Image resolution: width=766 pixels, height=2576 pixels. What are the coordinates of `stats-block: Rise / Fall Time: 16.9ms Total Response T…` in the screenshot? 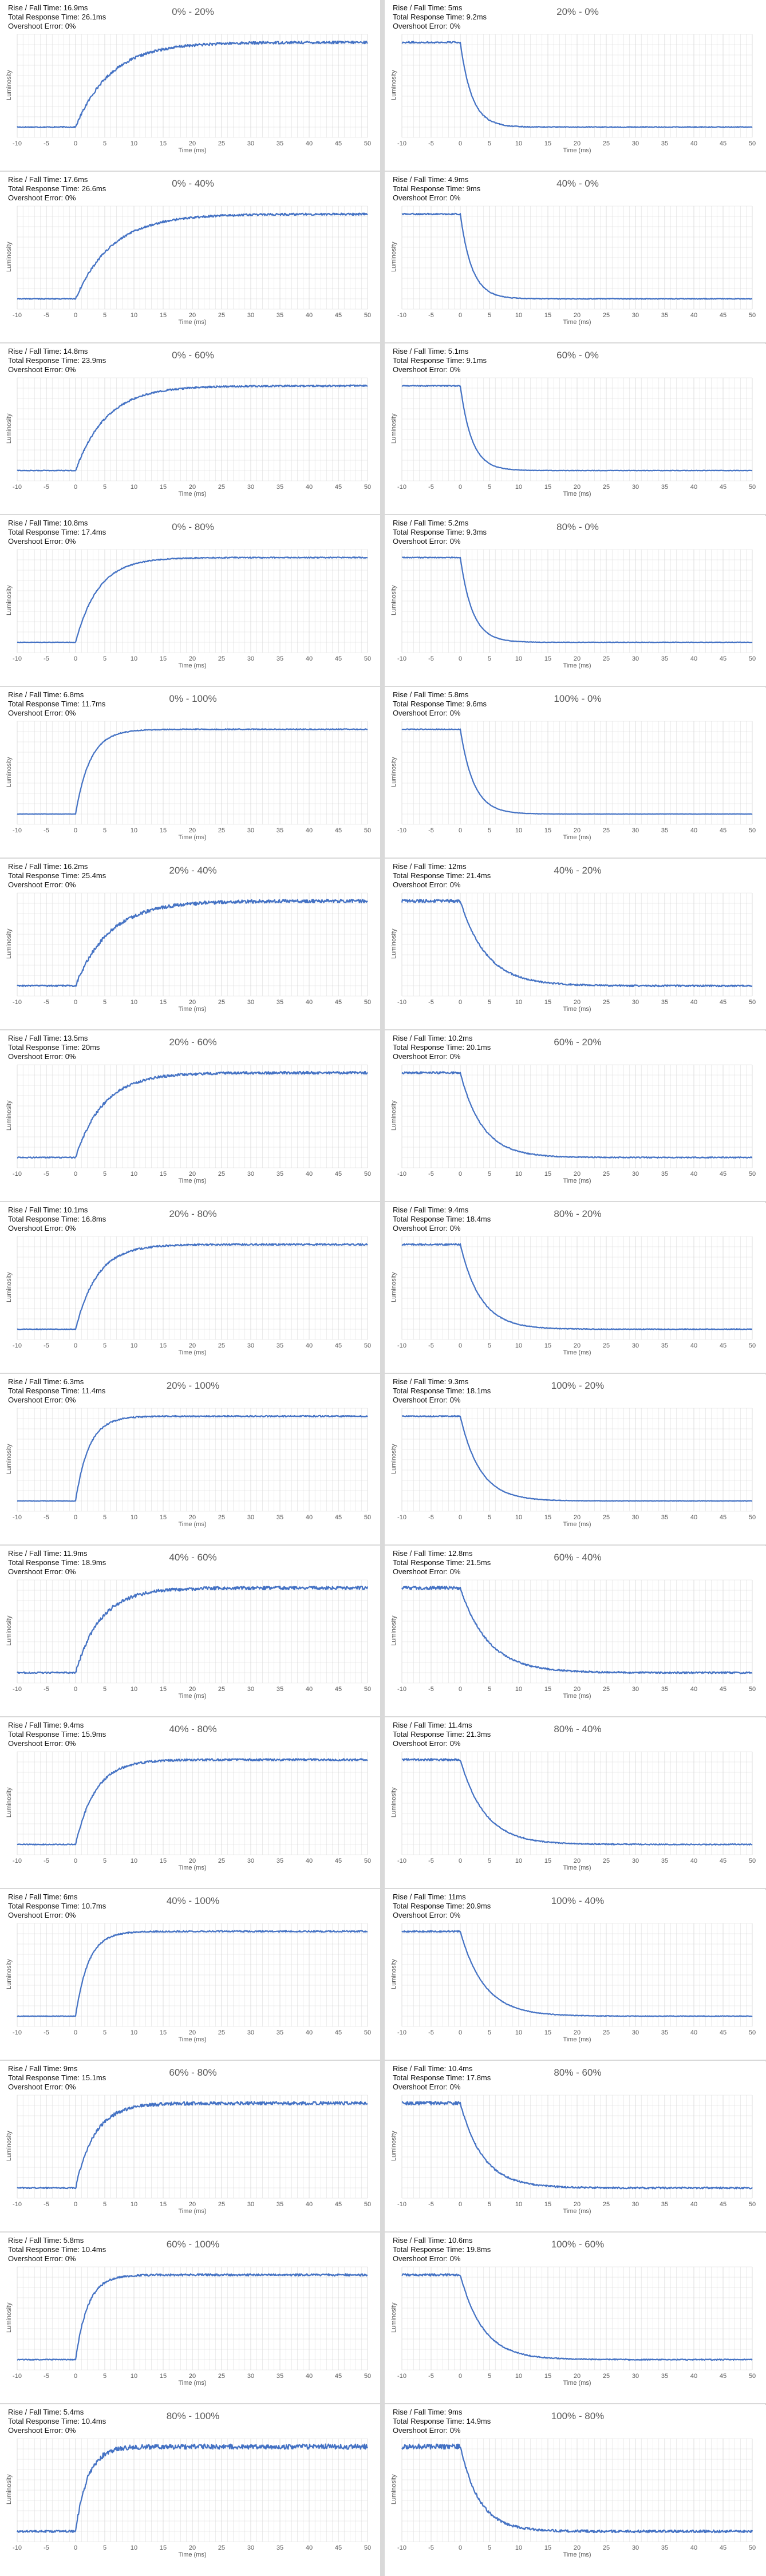 It's located at (57, 17).